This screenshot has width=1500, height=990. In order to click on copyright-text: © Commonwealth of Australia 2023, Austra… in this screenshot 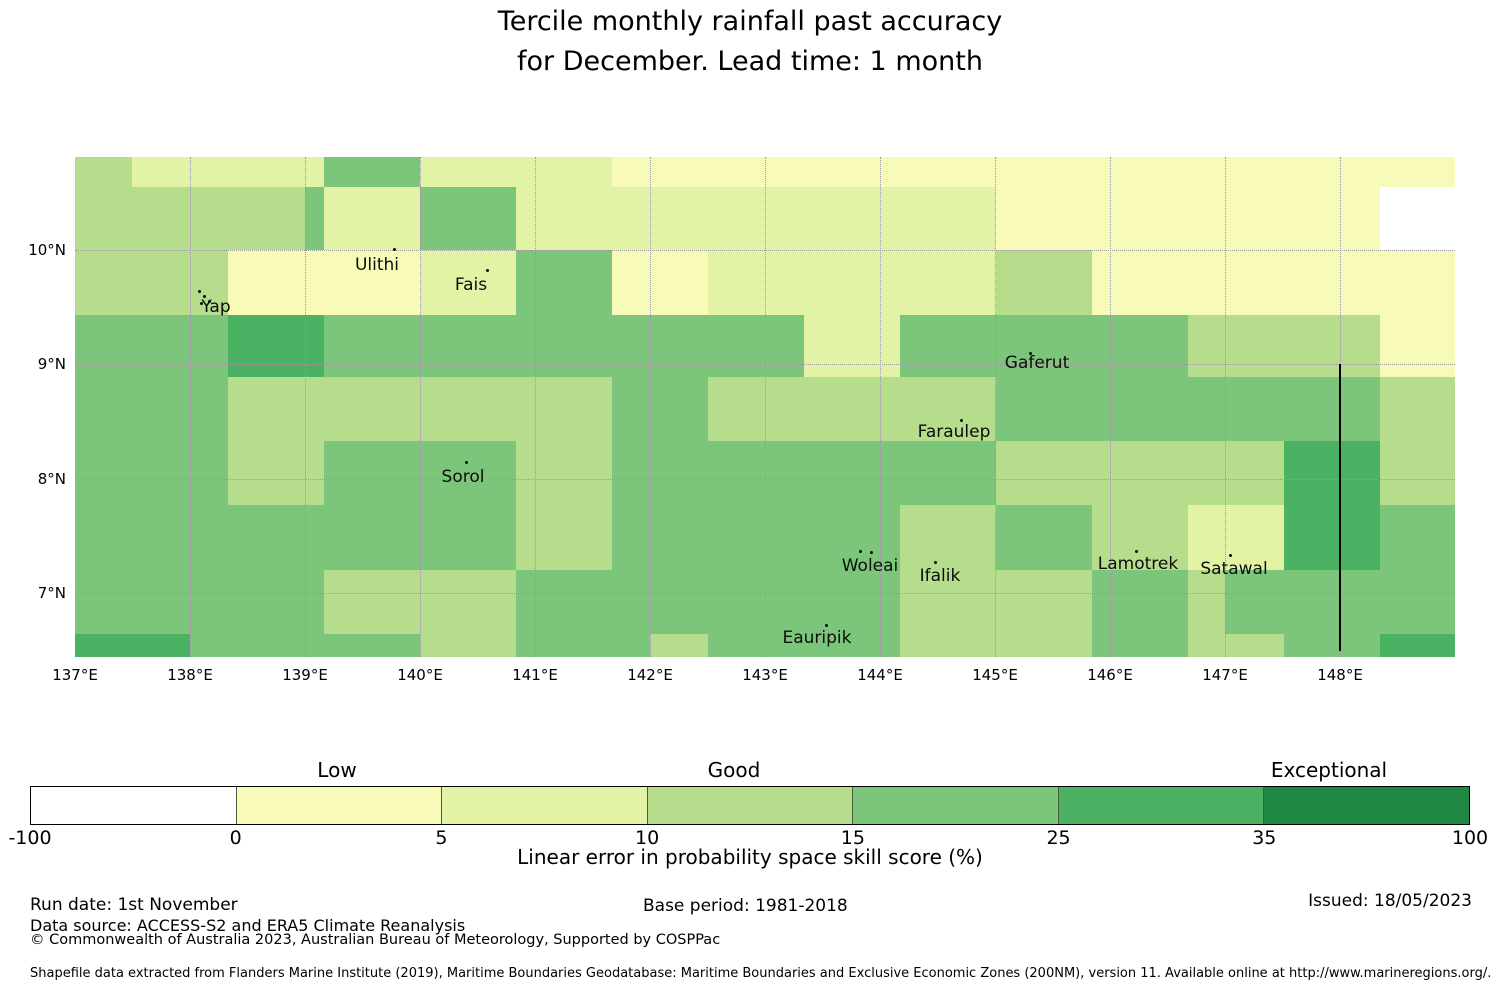, I will do `click(375, 940)`.